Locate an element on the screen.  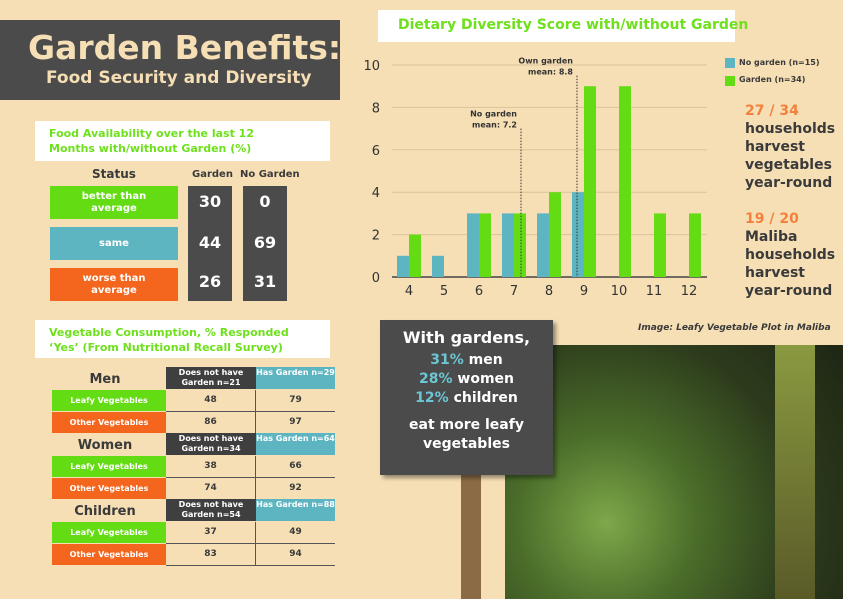
garden-same: 44 is located at coordinates (210, 242).